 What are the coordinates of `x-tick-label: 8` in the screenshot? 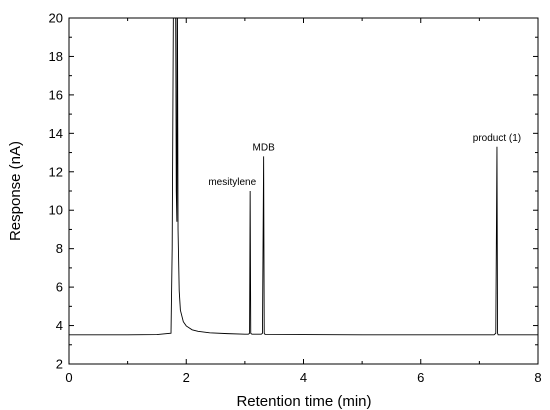 It's located at (537, 377).